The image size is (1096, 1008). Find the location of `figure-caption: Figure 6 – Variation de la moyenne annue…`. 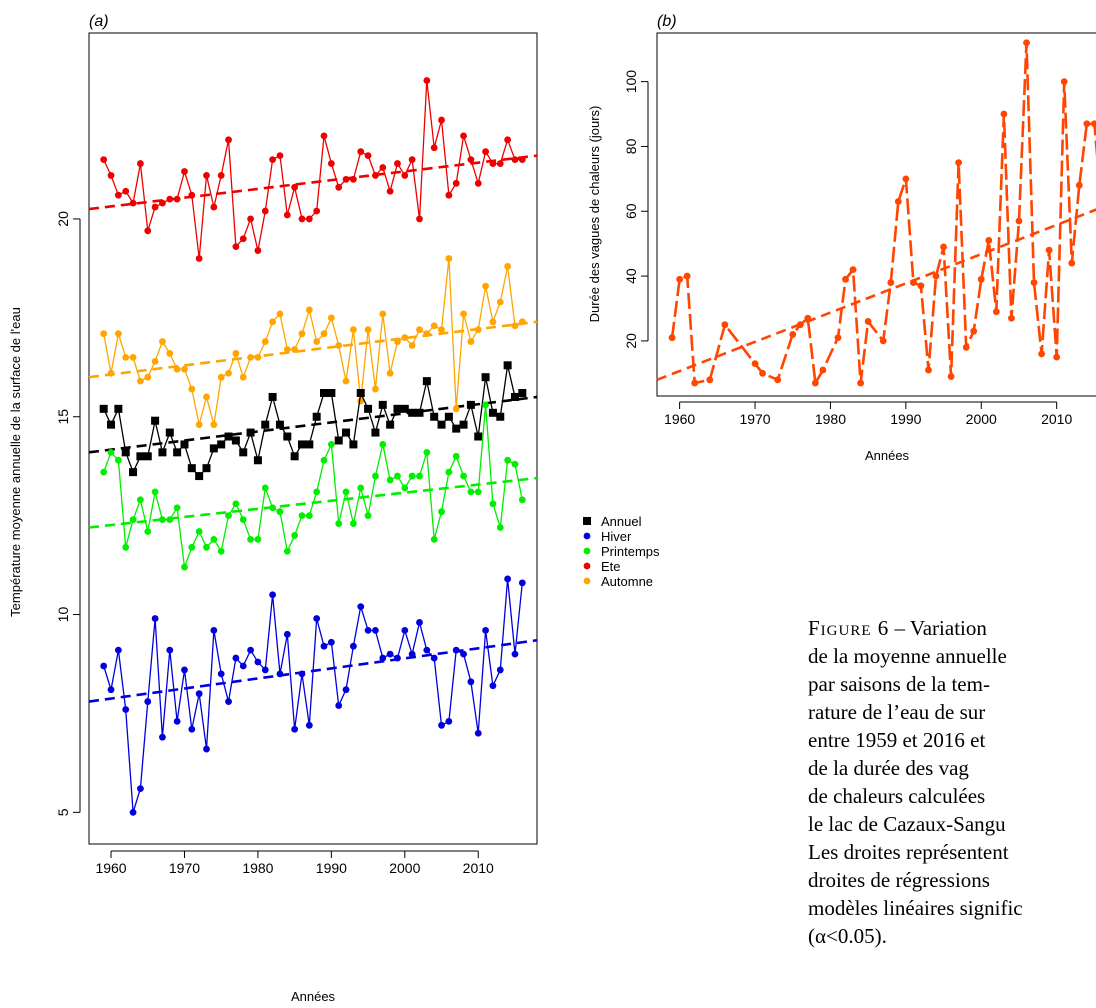

figure-caption: Figure 6 – Variation de la moyenne annue… is located at coordinates (952, 782).